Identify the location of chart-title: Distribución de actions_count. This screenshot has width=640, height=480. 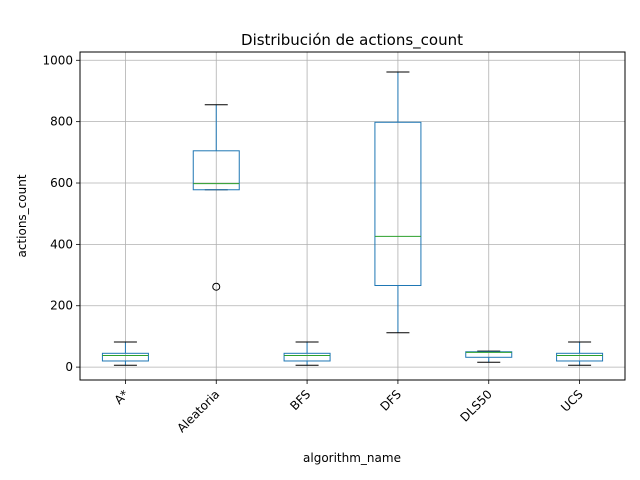
(352, 40).